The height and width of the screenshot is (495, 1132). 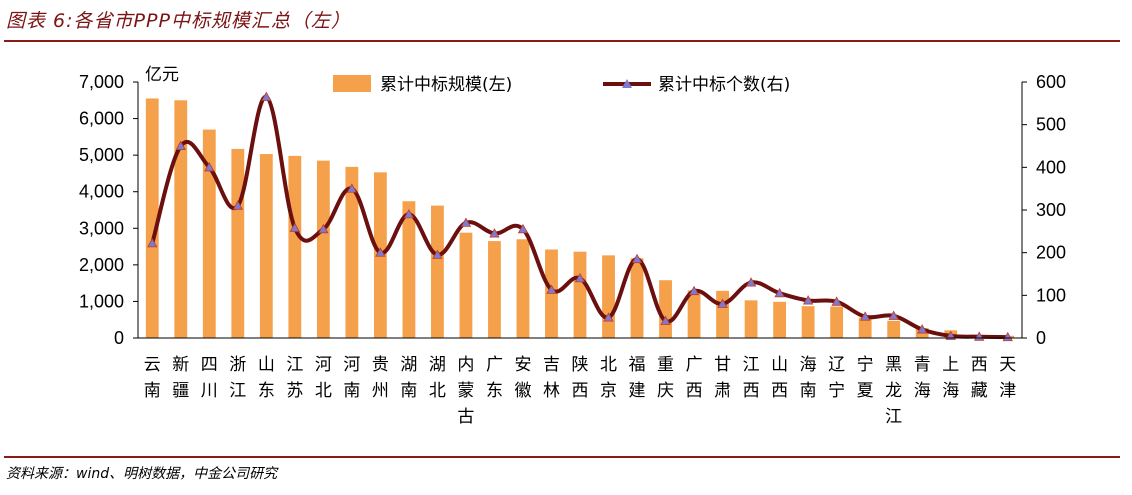 What do you see at coordinates (1051, 125) in the screenshot?
I see `right-tick-label: 500` at bounding box center [1051, 125].